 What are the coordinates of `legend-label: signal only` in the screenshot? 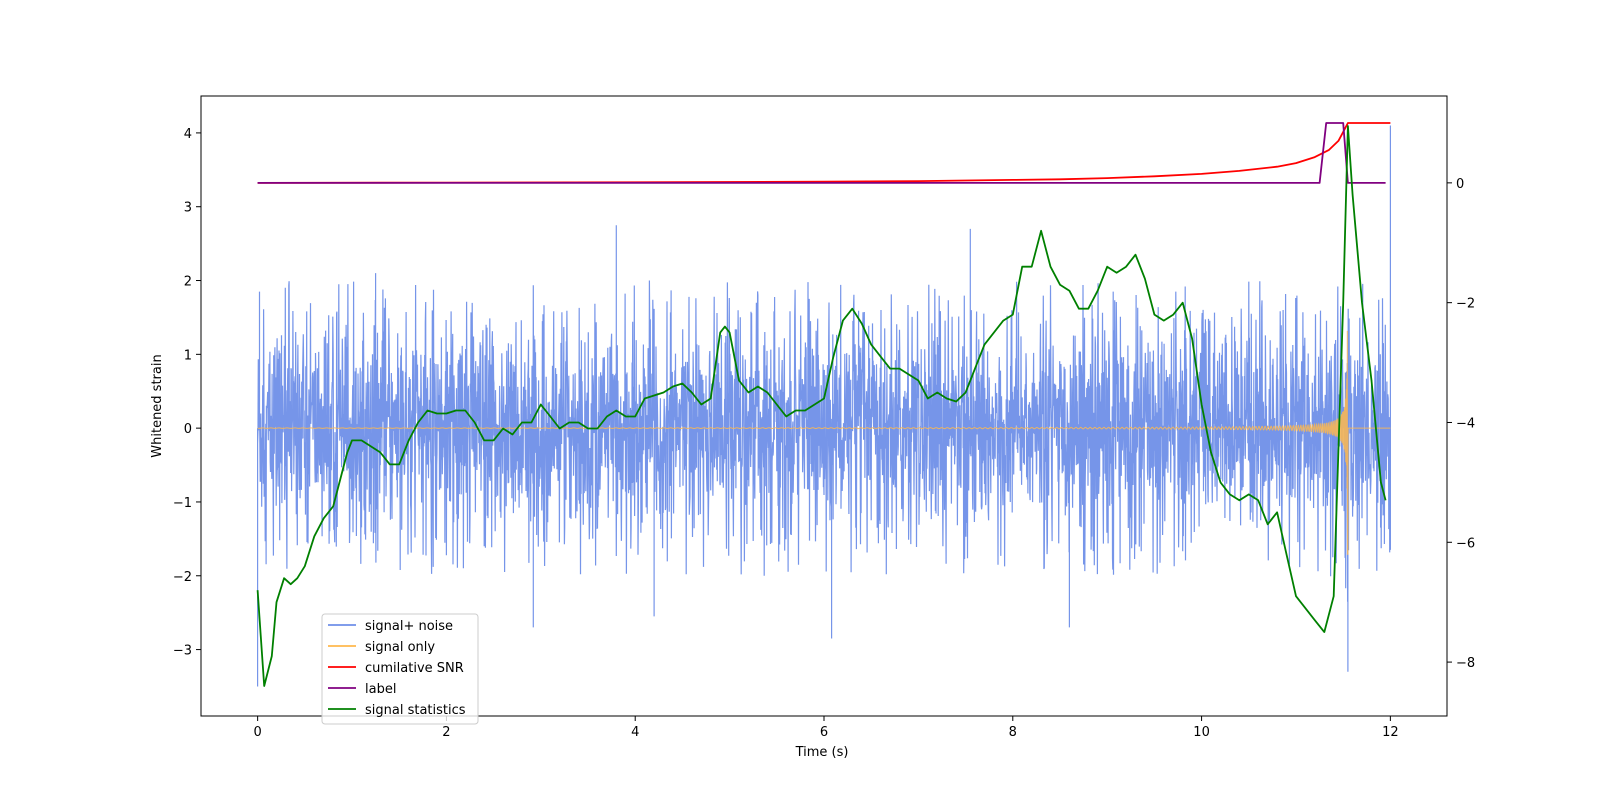 It's located at (400, 647).